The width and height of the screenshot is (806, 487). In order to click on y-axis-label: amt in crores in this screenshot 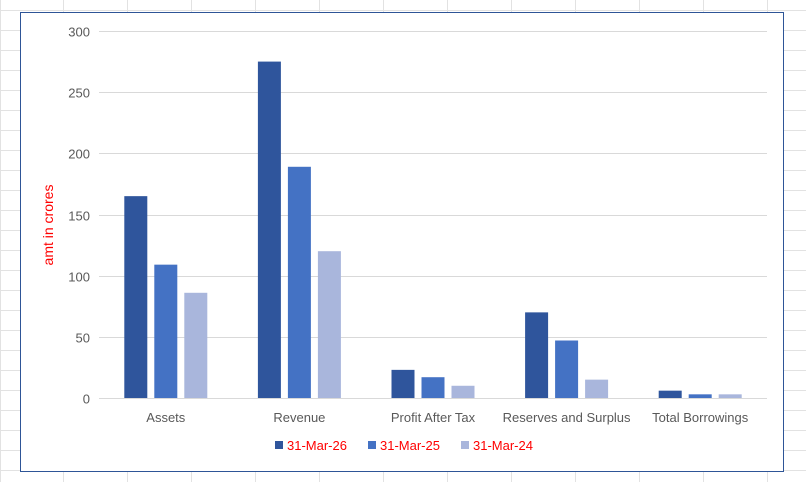, I will do `click(48, 225)`.